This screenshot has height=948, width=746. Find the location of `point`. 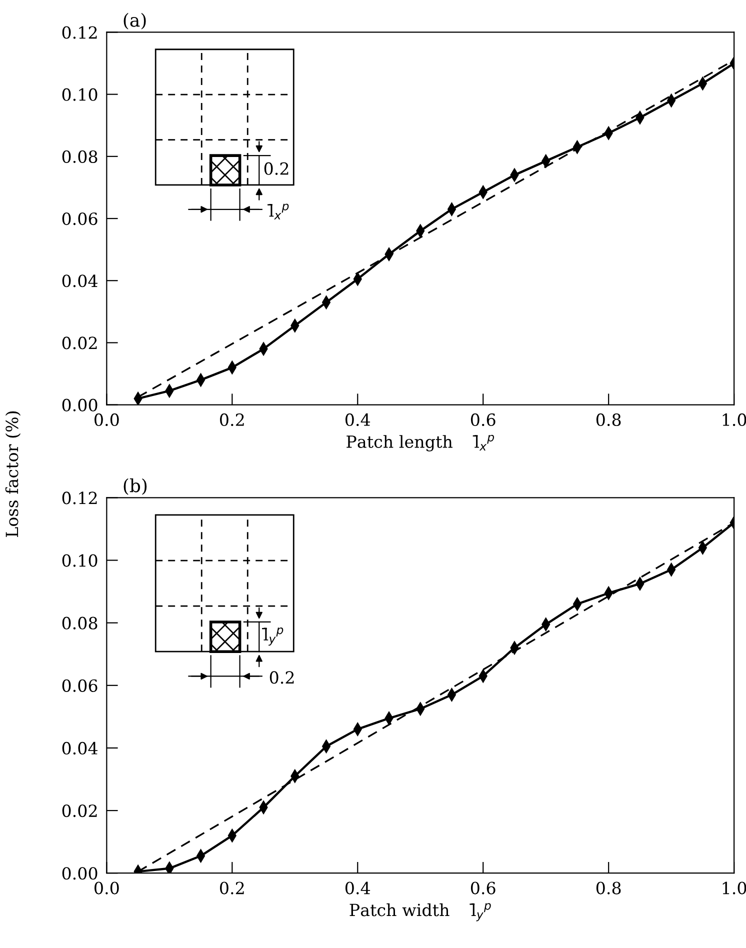

point is located at coordinates (169, 868).